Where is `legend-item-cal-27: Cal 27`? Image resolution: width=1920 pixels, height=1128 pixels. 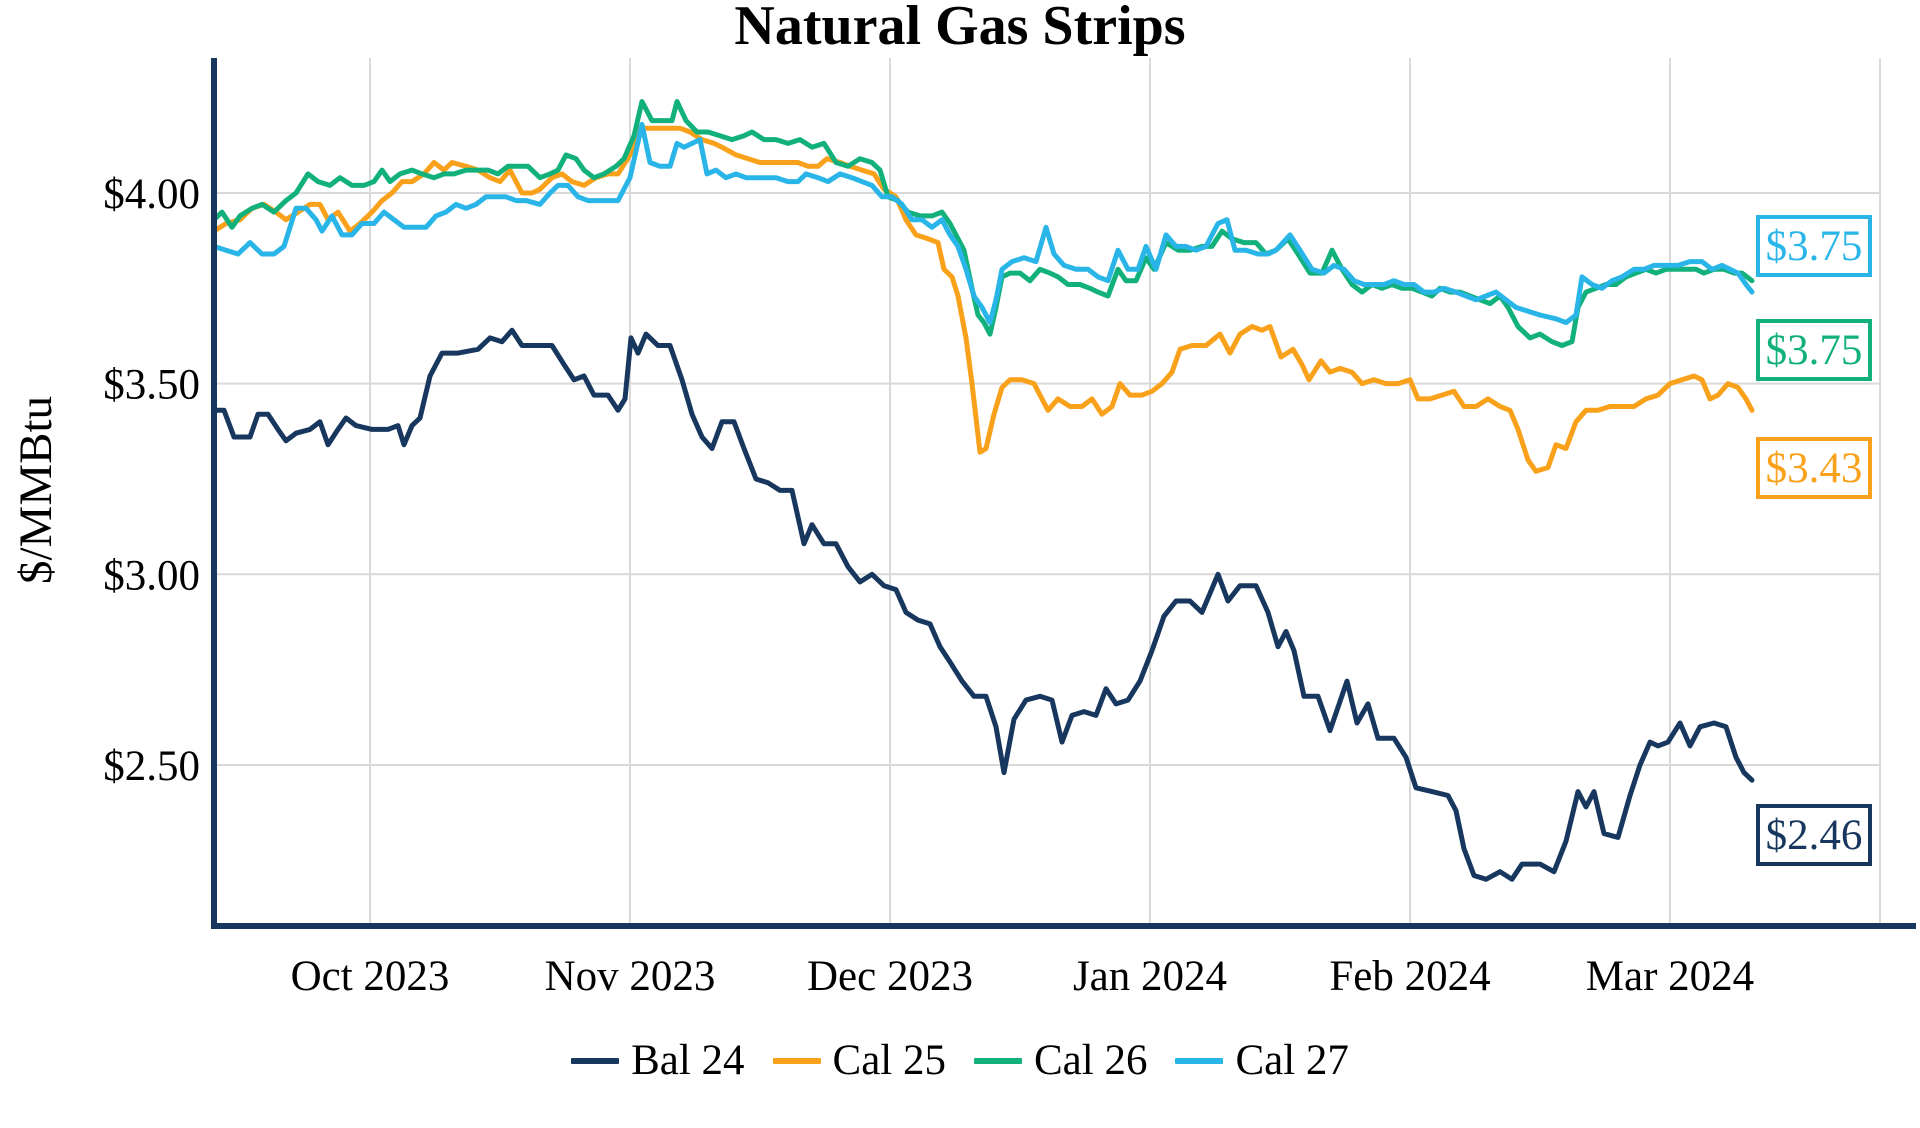 legend-item-cal-27: Cal 27 is located at coordinates (1262, 1060).